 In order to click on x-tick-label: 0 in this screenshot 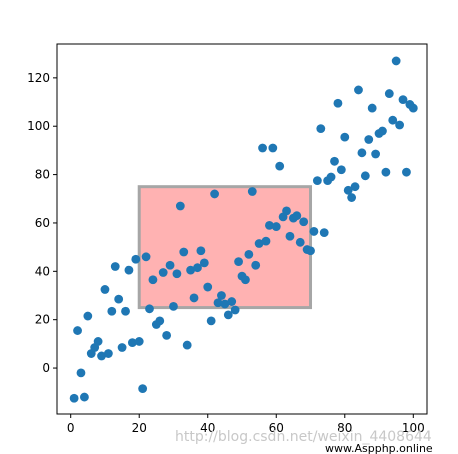, I will do `click(71, 428)`.